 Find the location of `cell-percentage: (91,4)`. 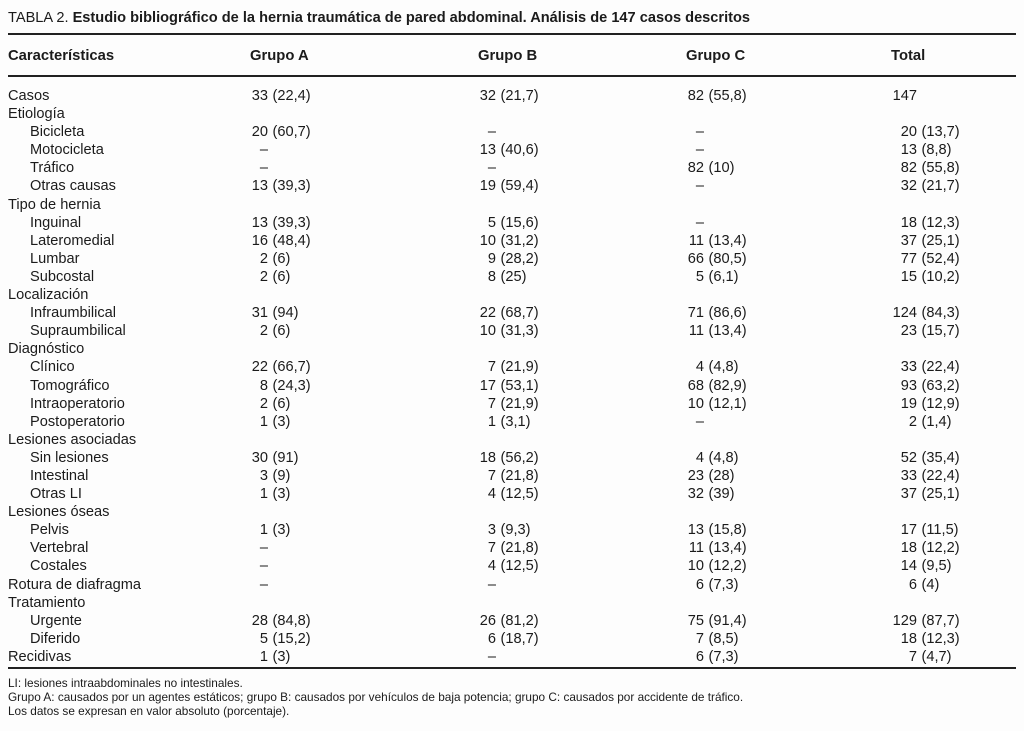

cell-percentage: (91,4) is located at coordinates (727, 620).